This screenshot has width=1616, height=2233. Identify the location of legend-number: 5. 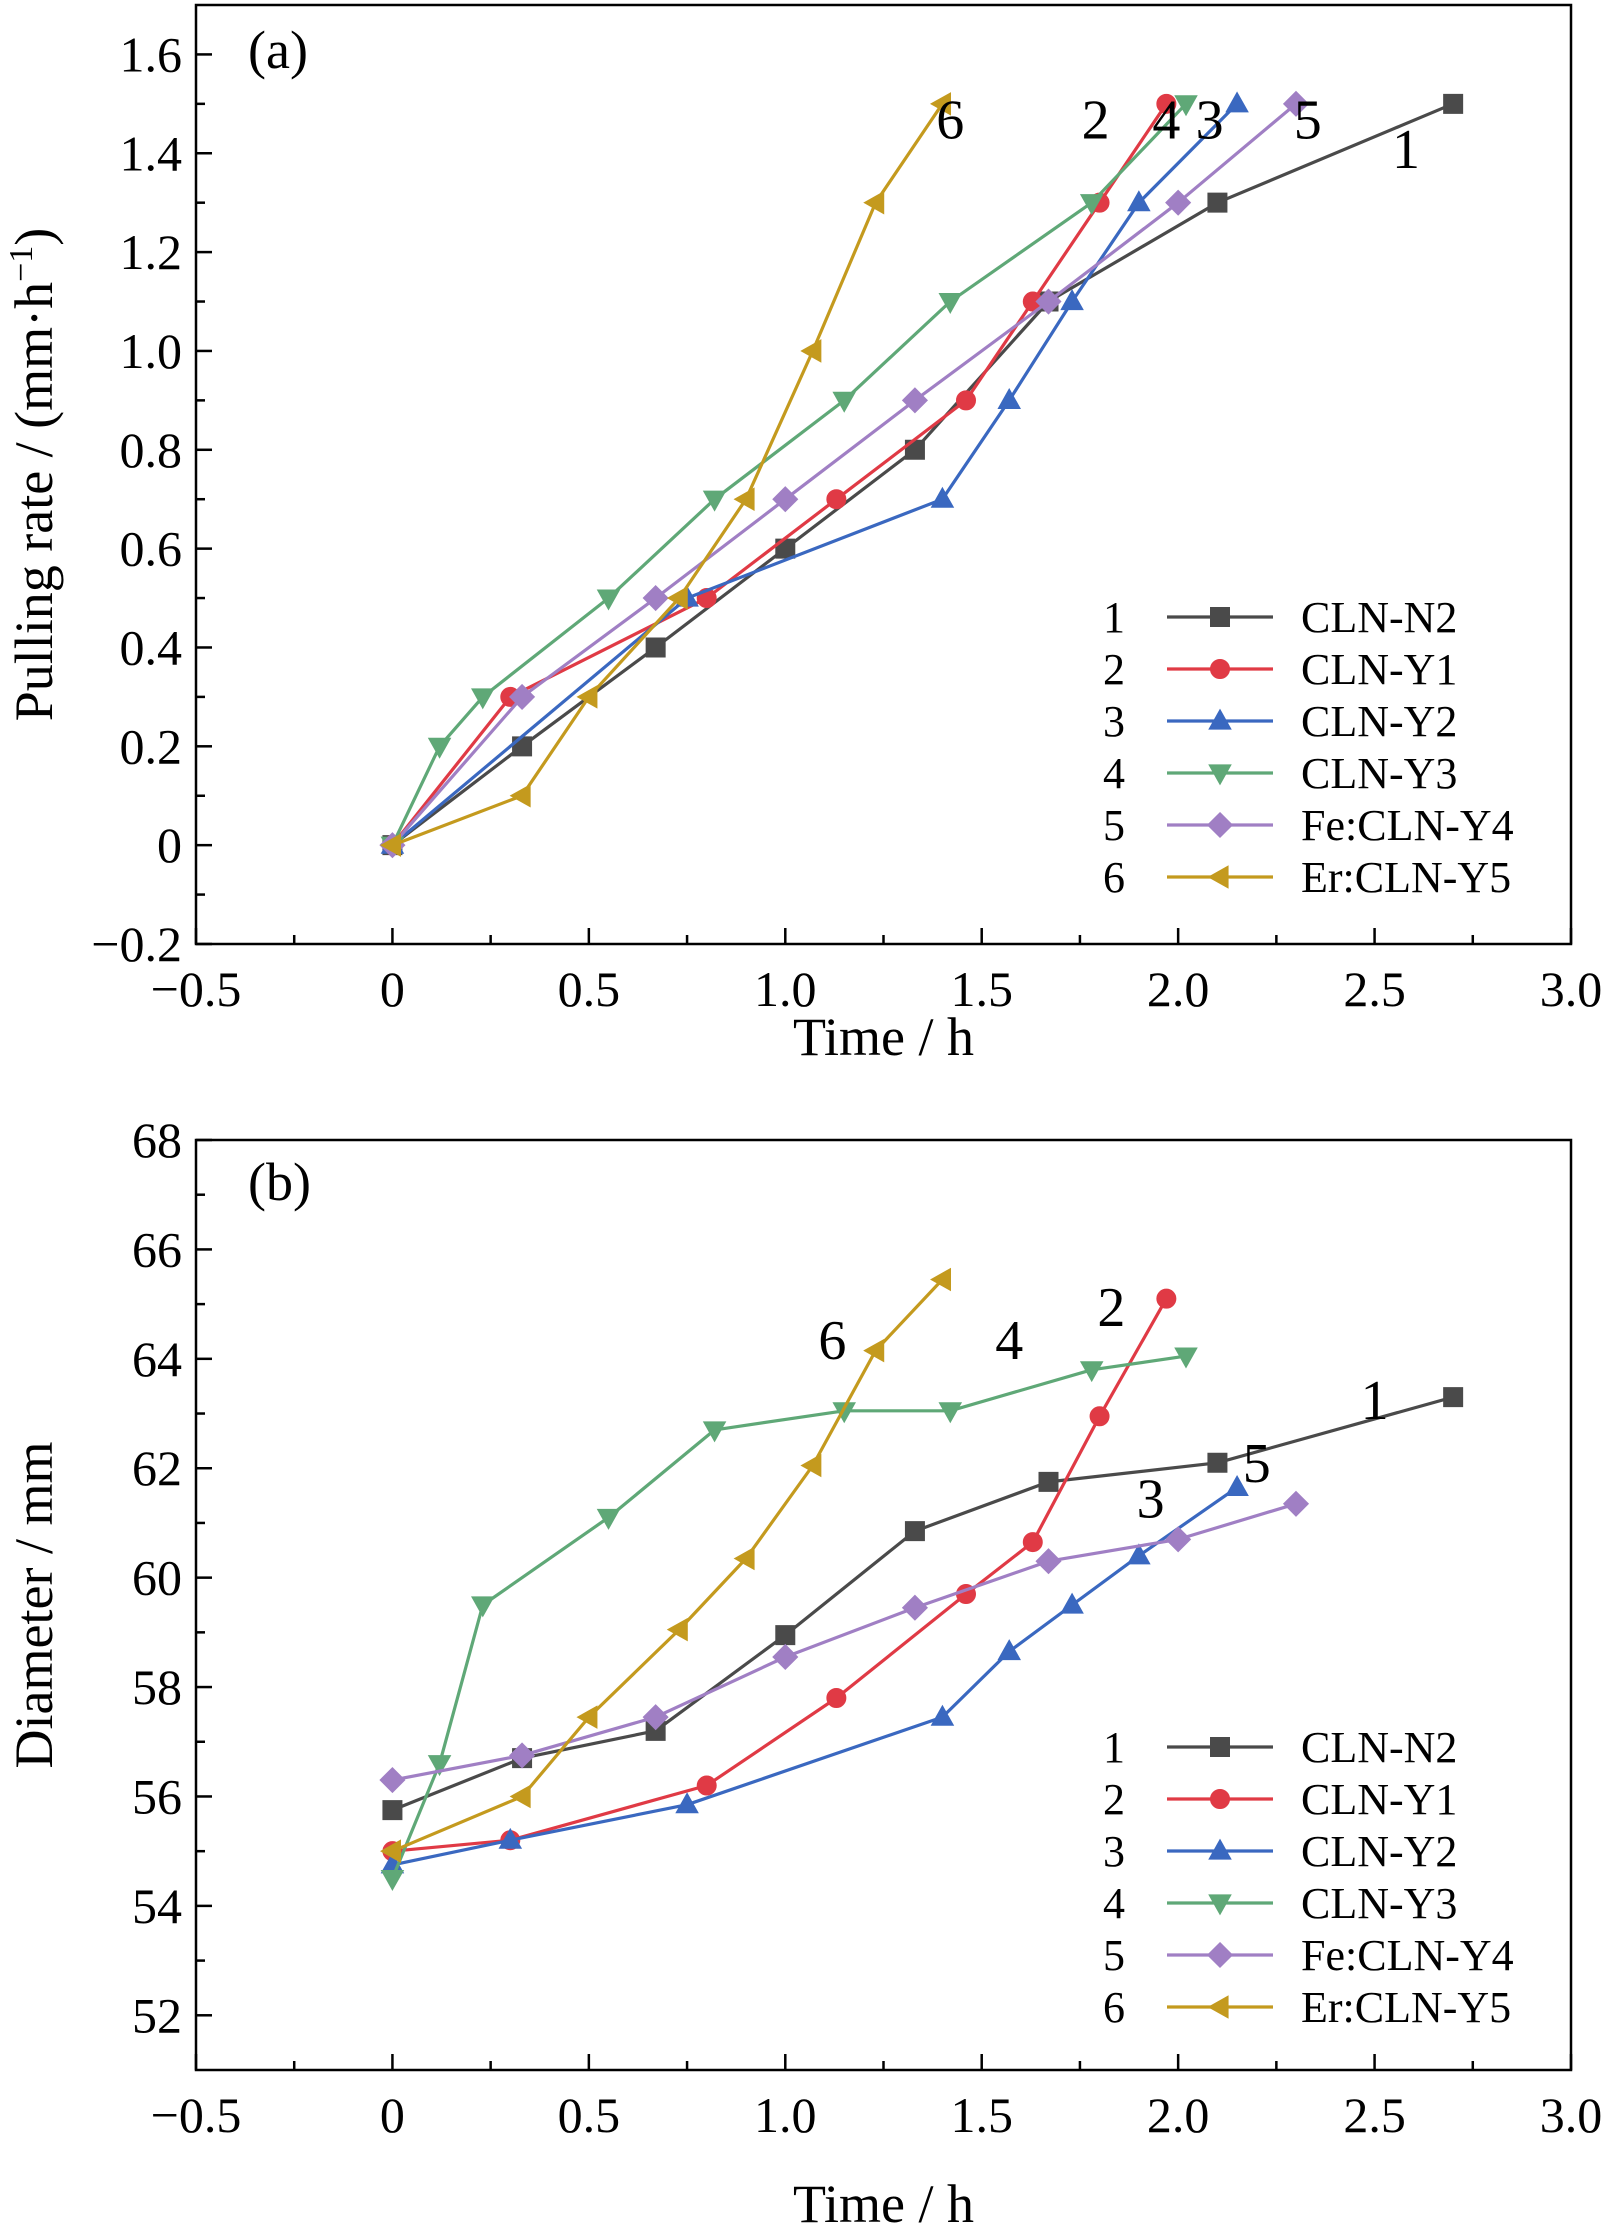
(1114, 1955).